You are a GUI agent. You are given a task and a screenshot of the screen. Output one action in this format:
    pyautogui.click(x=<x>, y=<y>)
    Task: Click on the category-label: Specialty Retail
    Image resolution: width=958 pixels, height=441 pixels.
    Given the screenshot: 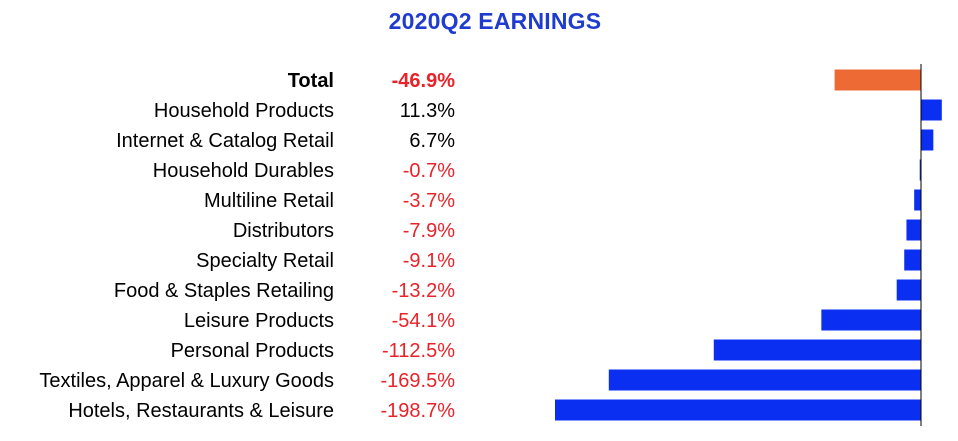 What is the action you would take?
    pyautogui.click(x=265, y=261)
    